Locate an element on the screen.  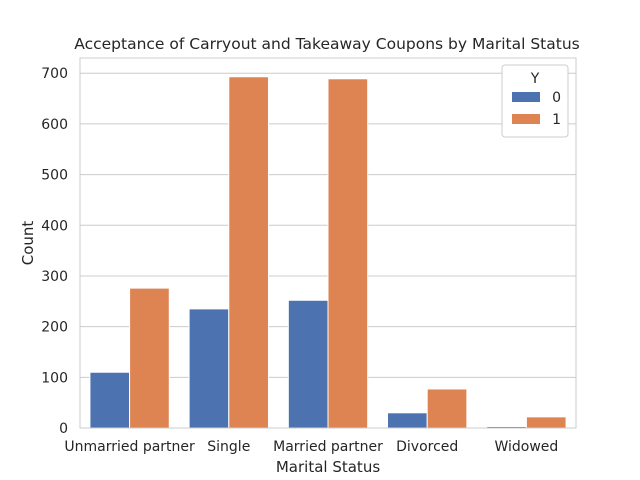
bar-divorced-y1 is located at coordinates (447, 408).